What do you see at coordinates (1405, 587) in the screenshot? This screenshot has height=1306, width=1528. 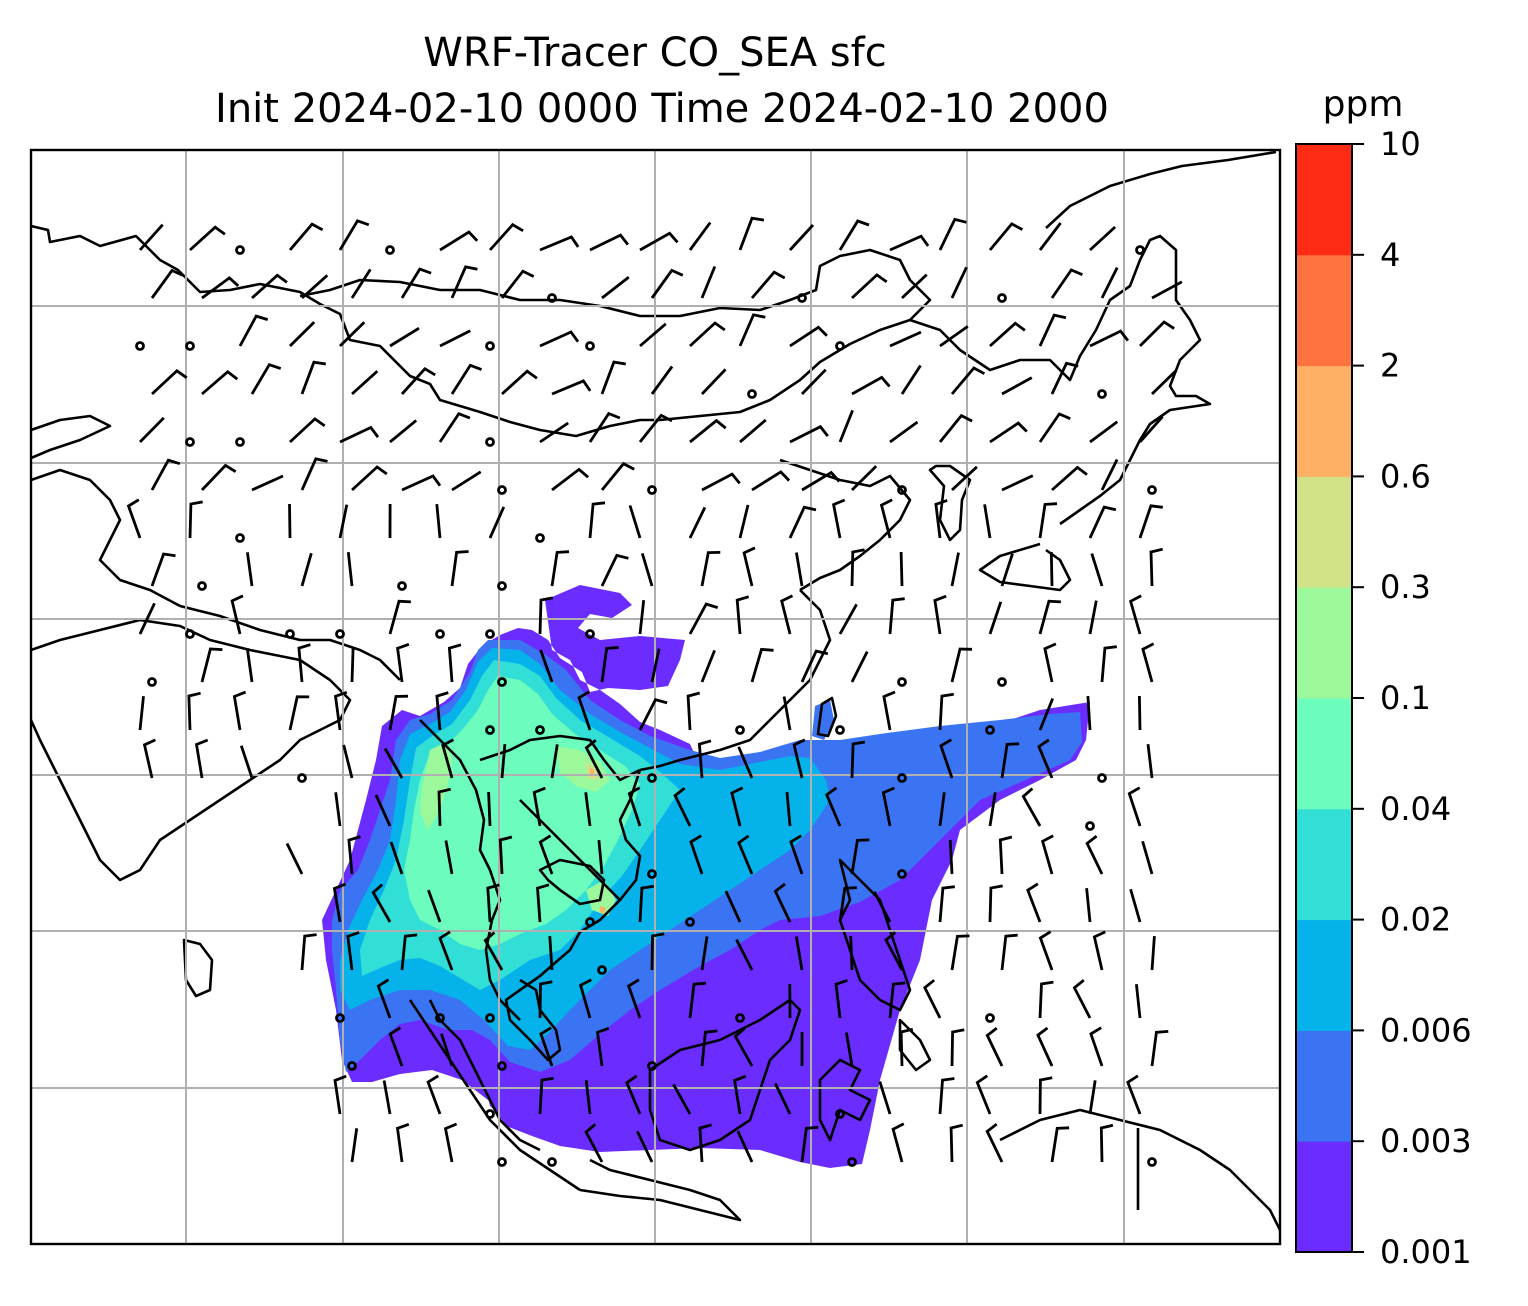 I see `colorbar-tick-label: 0.3` at bounding box center [1405, 587].